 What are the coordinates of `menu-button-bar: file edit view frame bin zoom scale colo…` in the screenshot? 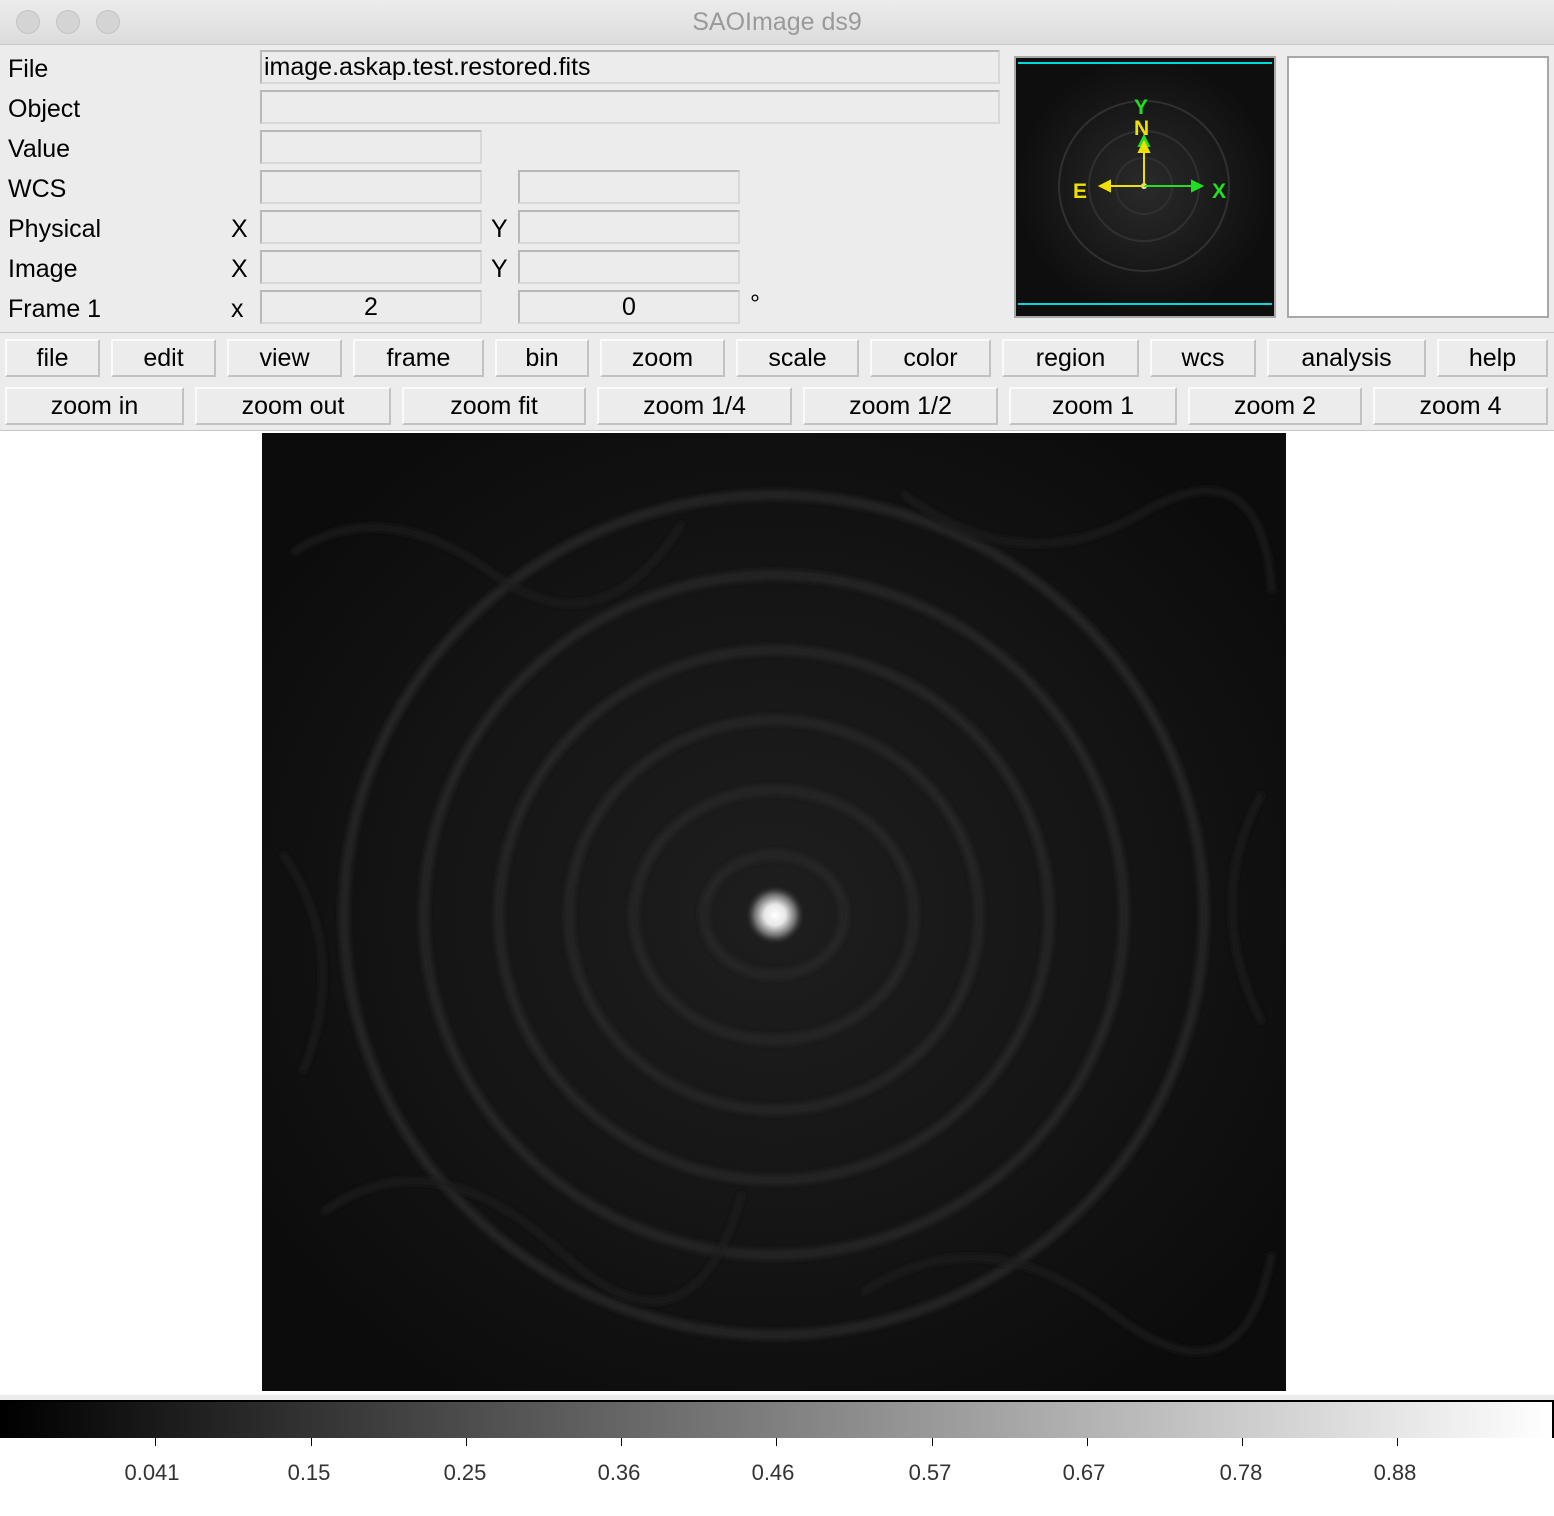 It's located at (777, 357).